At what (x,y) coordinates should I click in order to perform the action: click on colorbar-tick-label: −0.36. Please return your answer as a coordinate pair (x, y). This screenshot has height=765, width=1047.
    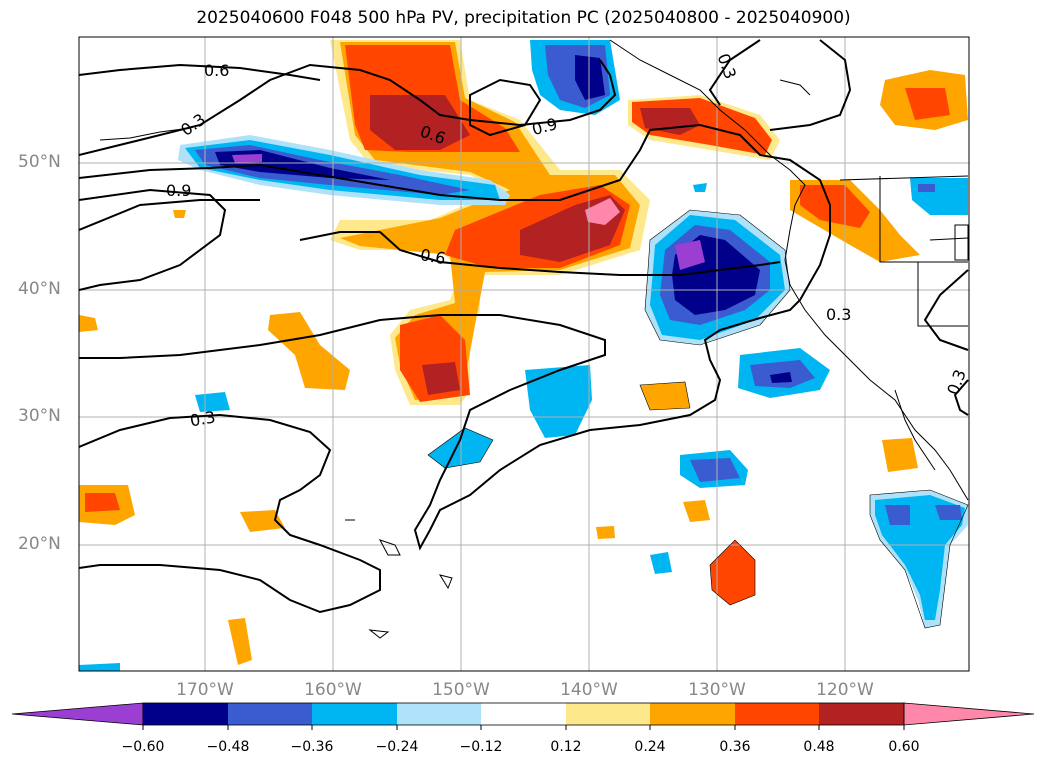
    Looking at the image, I should click on (312, 747).